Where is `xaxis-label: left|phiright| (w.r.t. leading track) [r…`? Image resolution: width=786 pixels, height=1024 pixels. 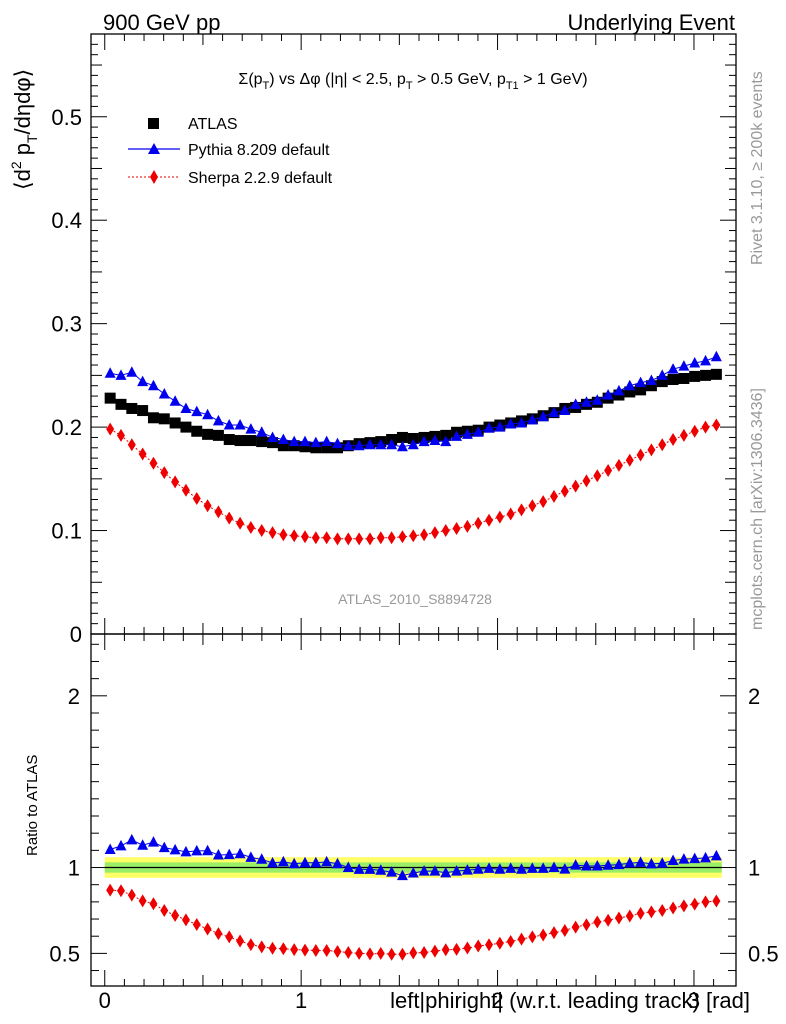 xaxis-label: left|phiright| (w.r.t. leading track) [r… is located at coordinates (570, 1000).